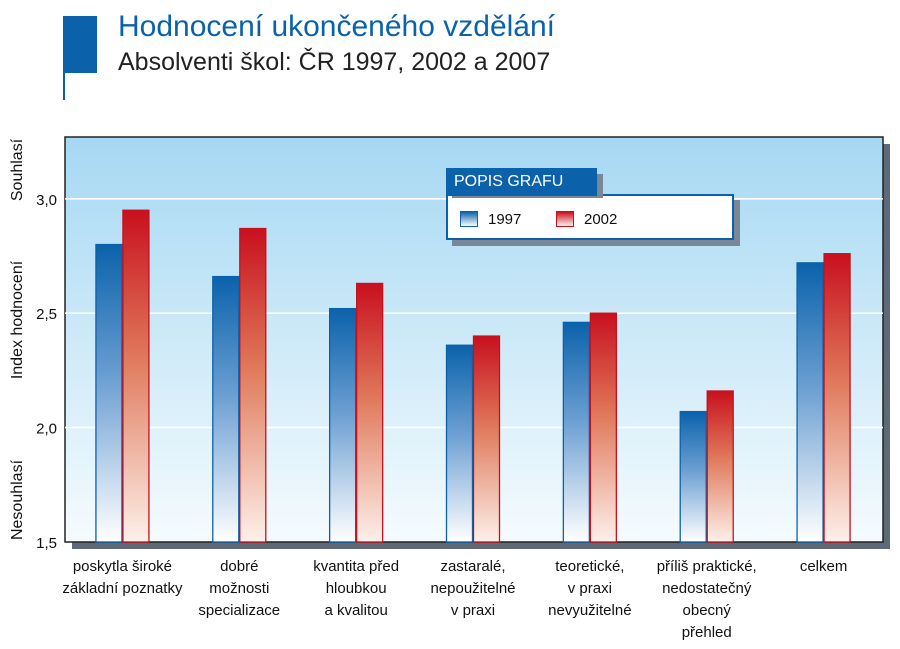  What do you see at coordinates (472, 566) in the screenshot?
I see `x-category-label-line: zastaralé,` at bounding box center [472, 566].